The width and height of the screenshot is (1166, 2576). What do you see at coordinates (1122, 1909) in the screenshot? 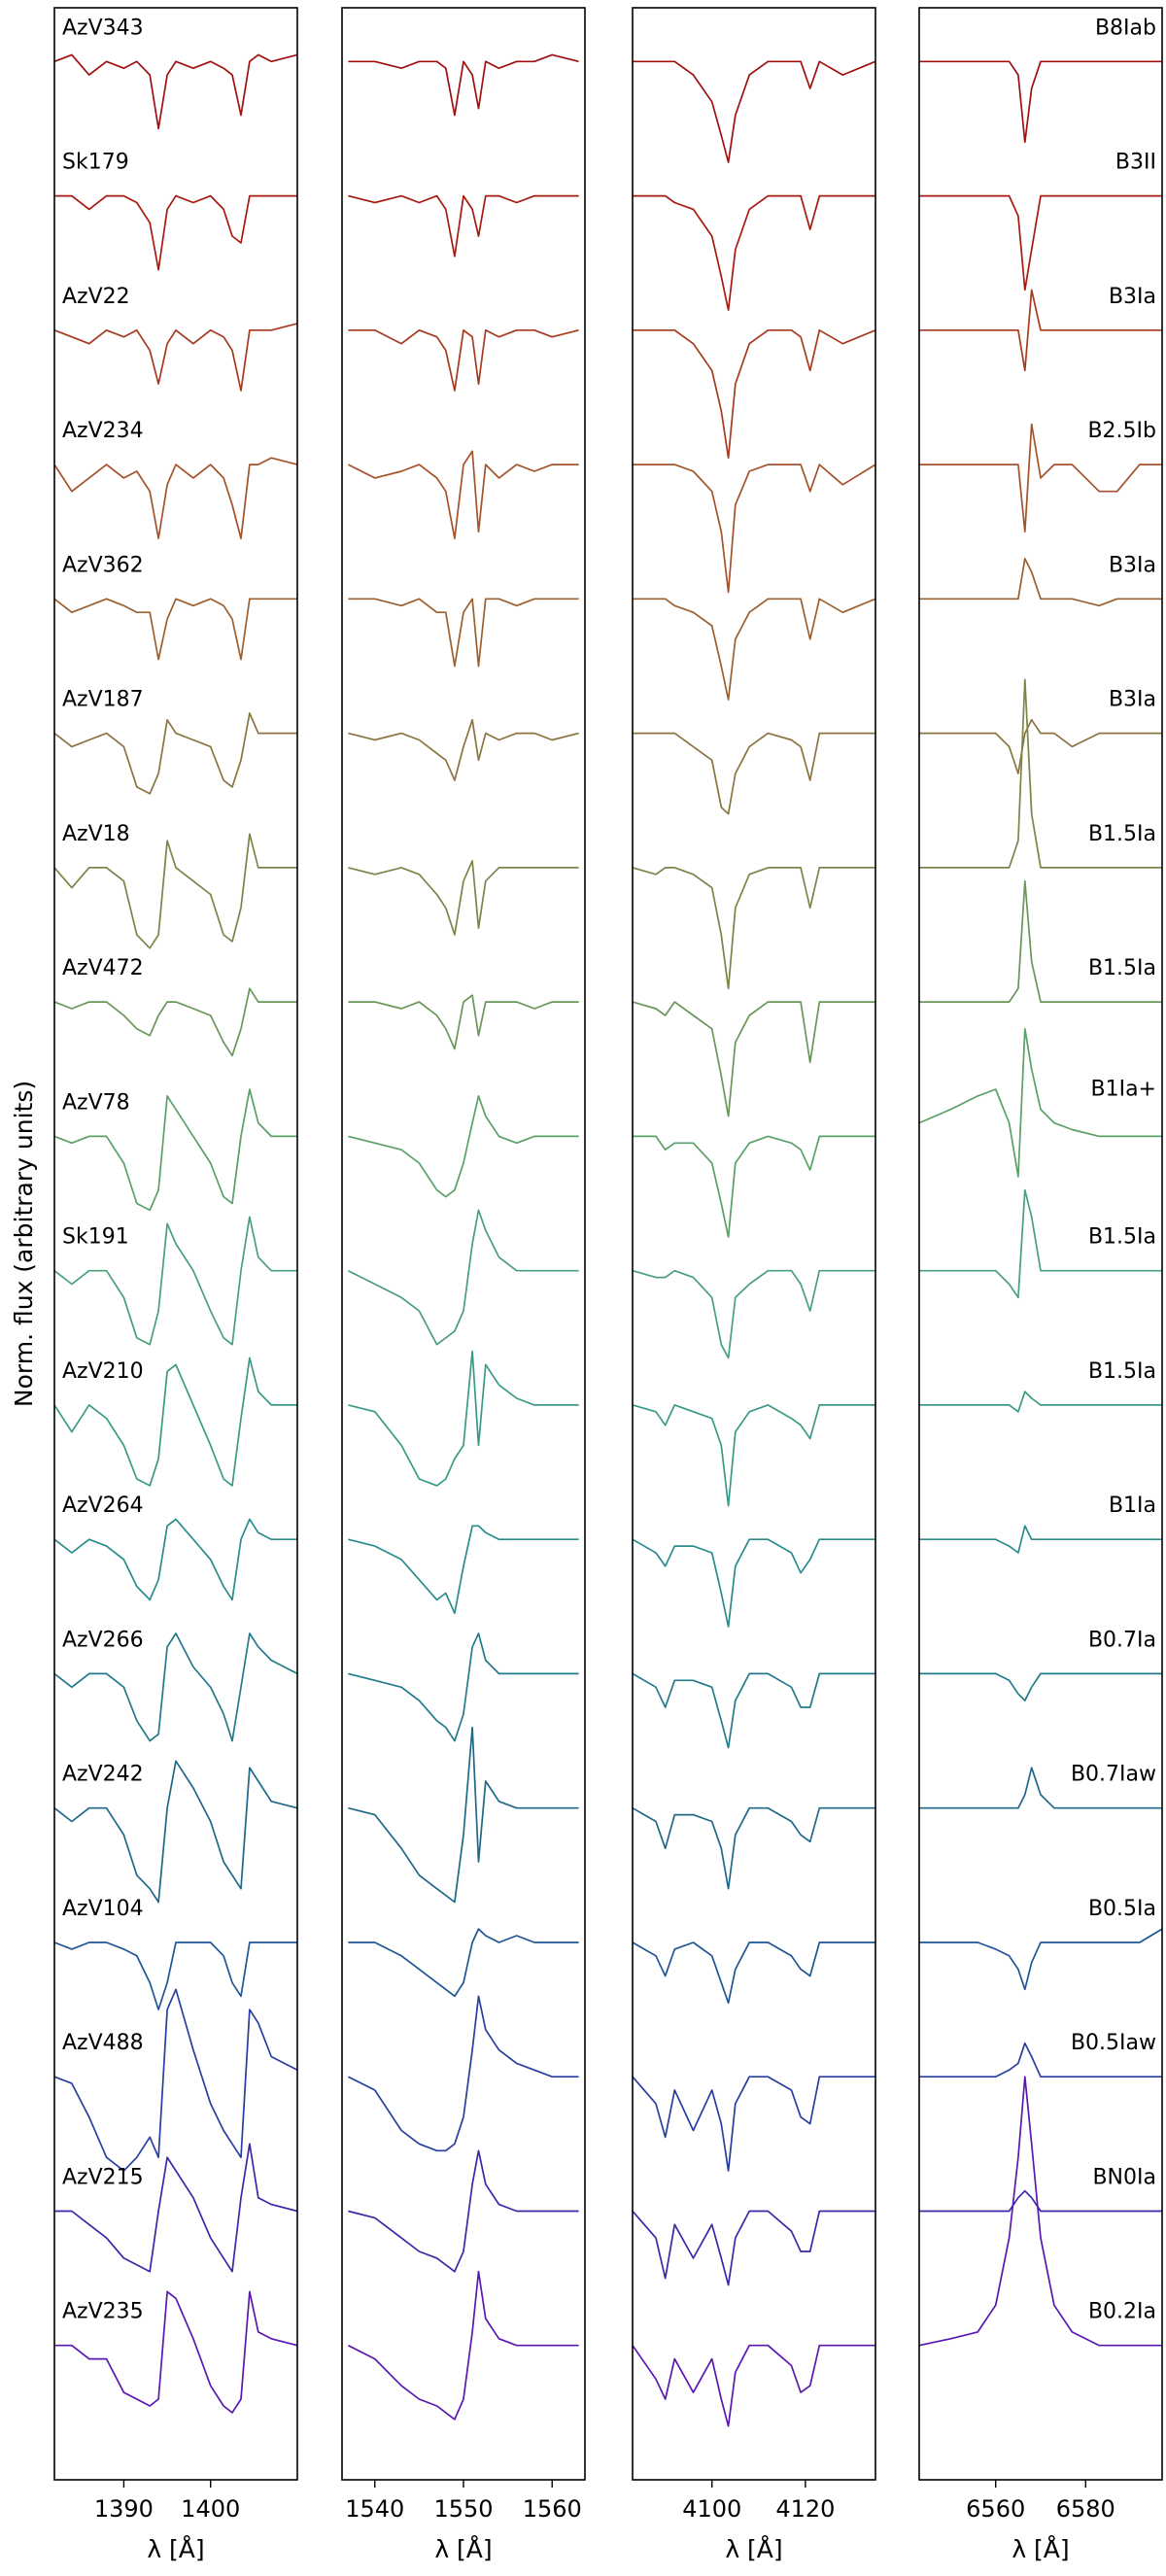
I see `spectral-type: B0.5Ia` at bounding box center [1122, 1909].